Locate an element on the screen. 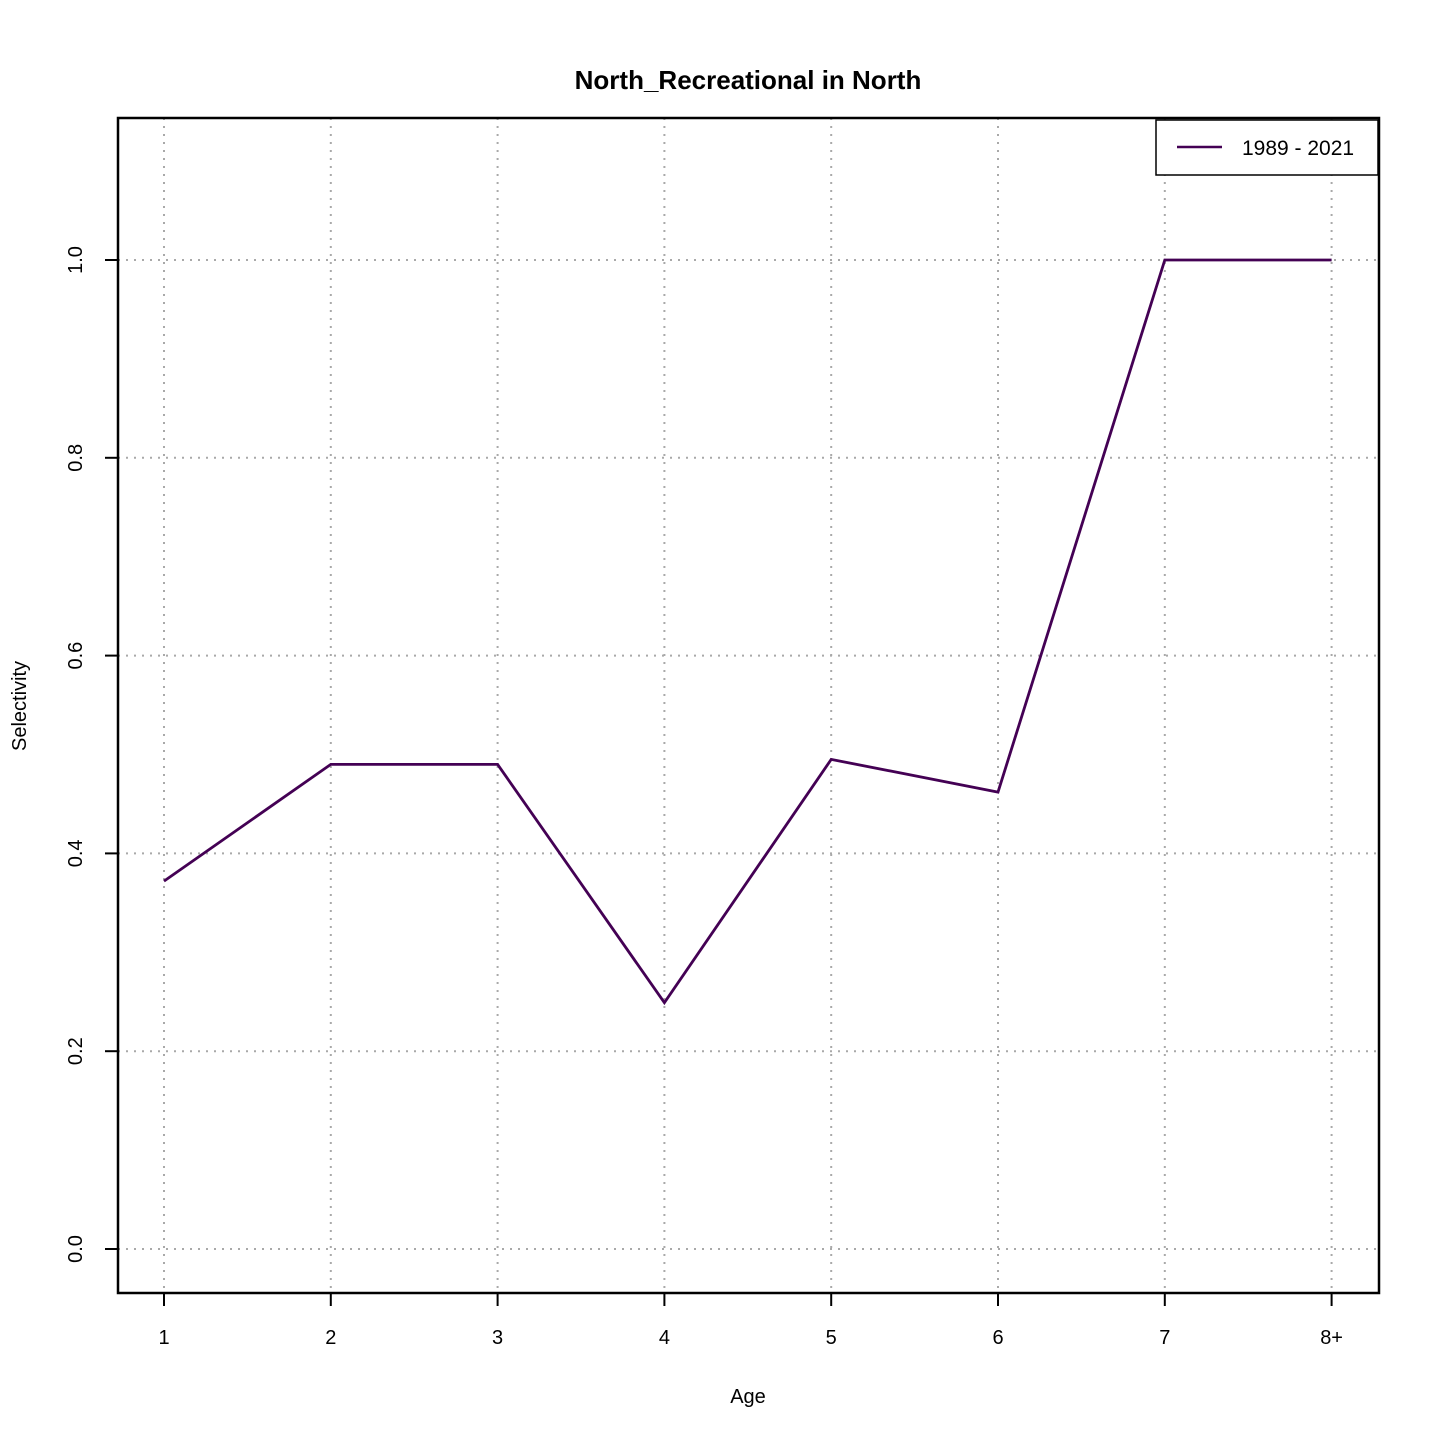  legend: 1989 - 2021 is located at coordinates (1267, 147).